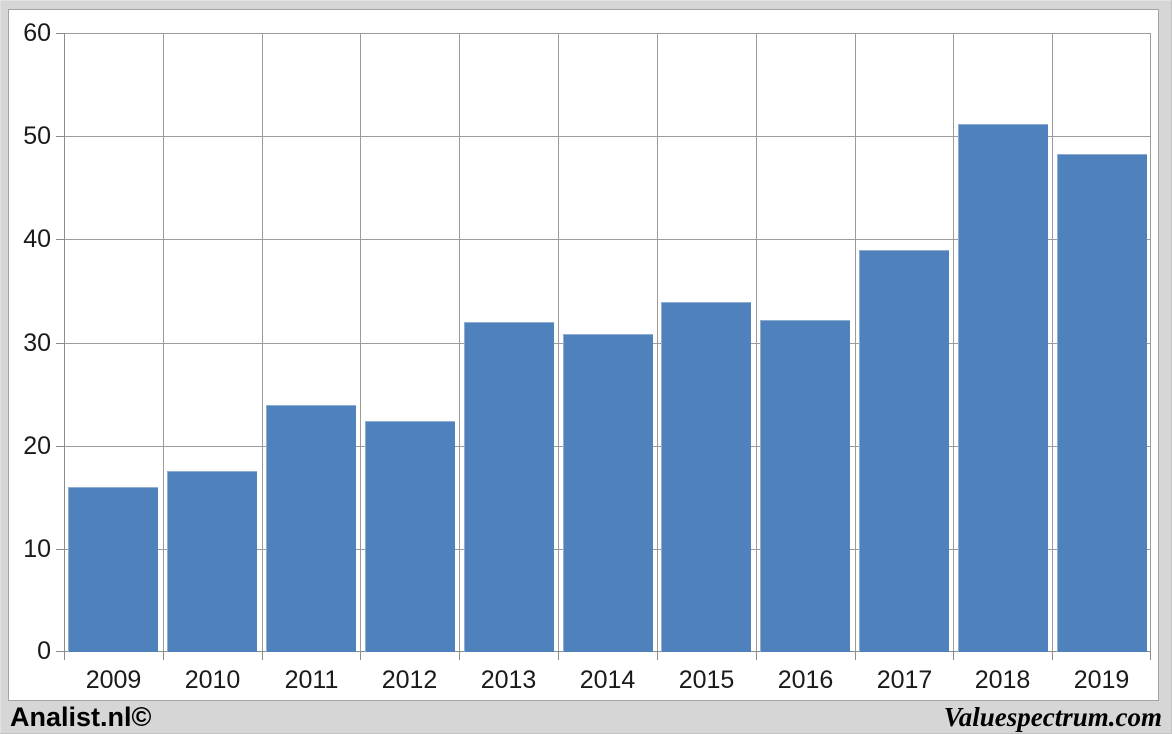 This screenshot has width=1172, height=734. What do you see at coordinates (706, 680) in the screenshot?
I see `x-axis-label: 2015` at bounding box center [706, 680].